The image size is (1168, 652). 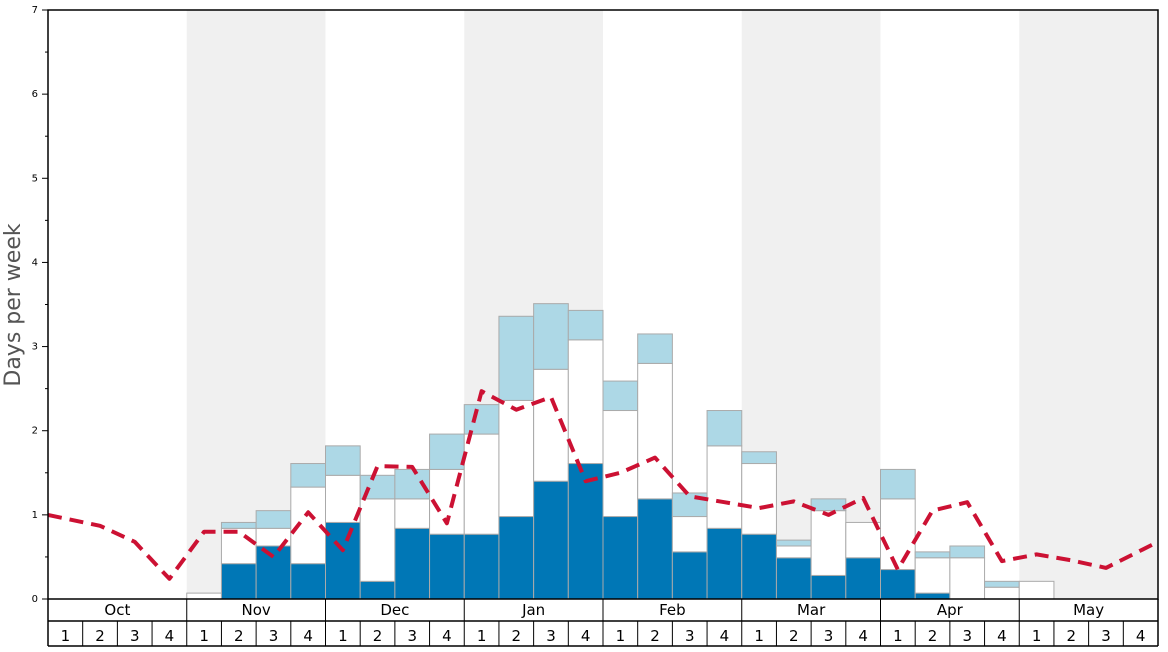 I want to click on month-label-nov: Nov, so click(x=255, y=610).